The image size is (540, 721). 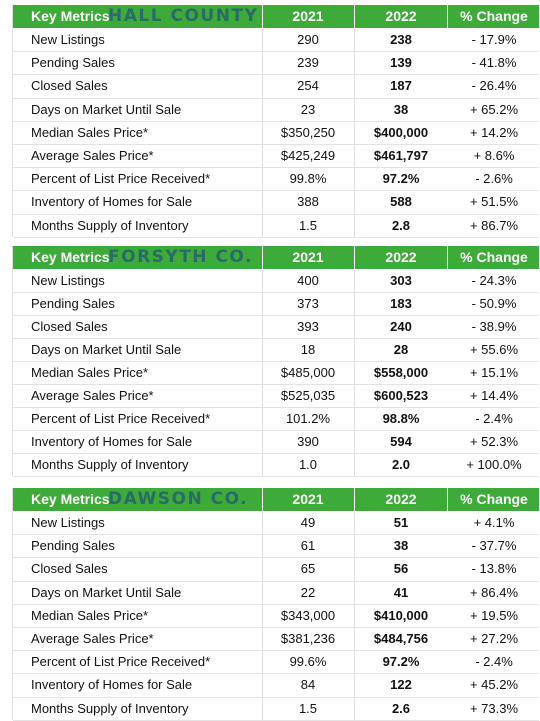 What do you see at coordinates (308, 155) in the screenshot?
I see `value-2021: $425,249` at bounding box center [308, 155].